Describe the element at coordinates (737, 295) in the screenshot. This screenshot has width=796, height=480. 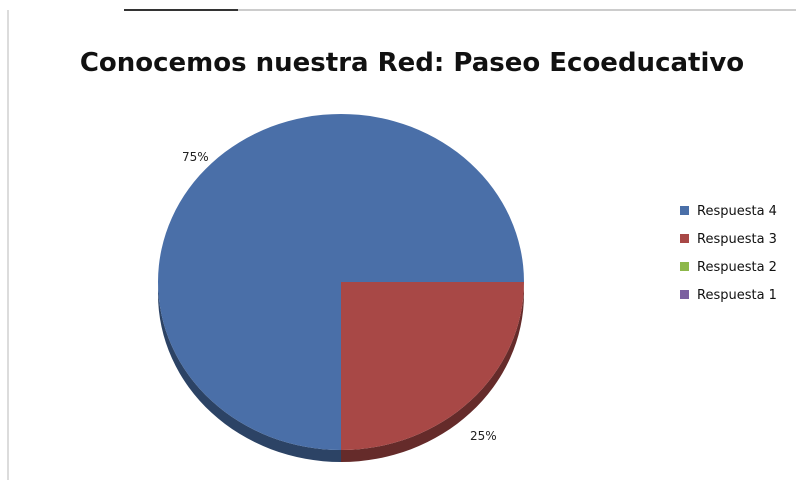
I see `legend-label-respuesta-1: Respuesta 1` at that location.